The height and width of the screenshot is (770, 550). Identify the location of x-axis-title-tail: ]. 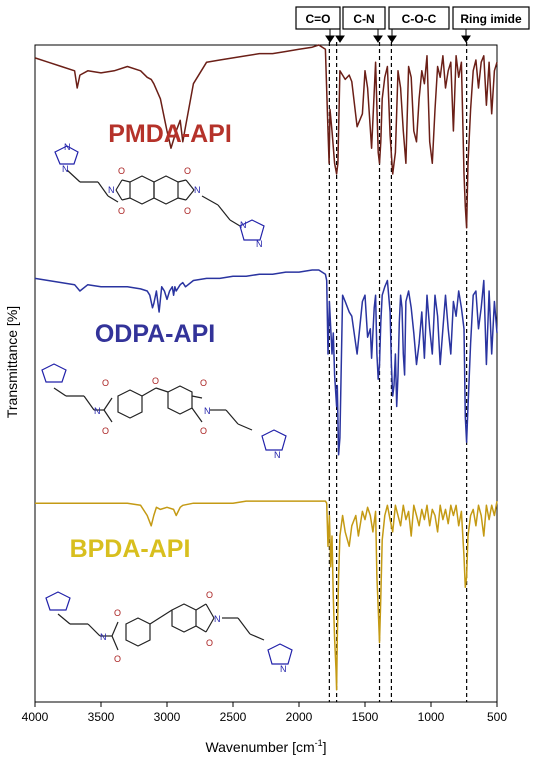
(325, 747).